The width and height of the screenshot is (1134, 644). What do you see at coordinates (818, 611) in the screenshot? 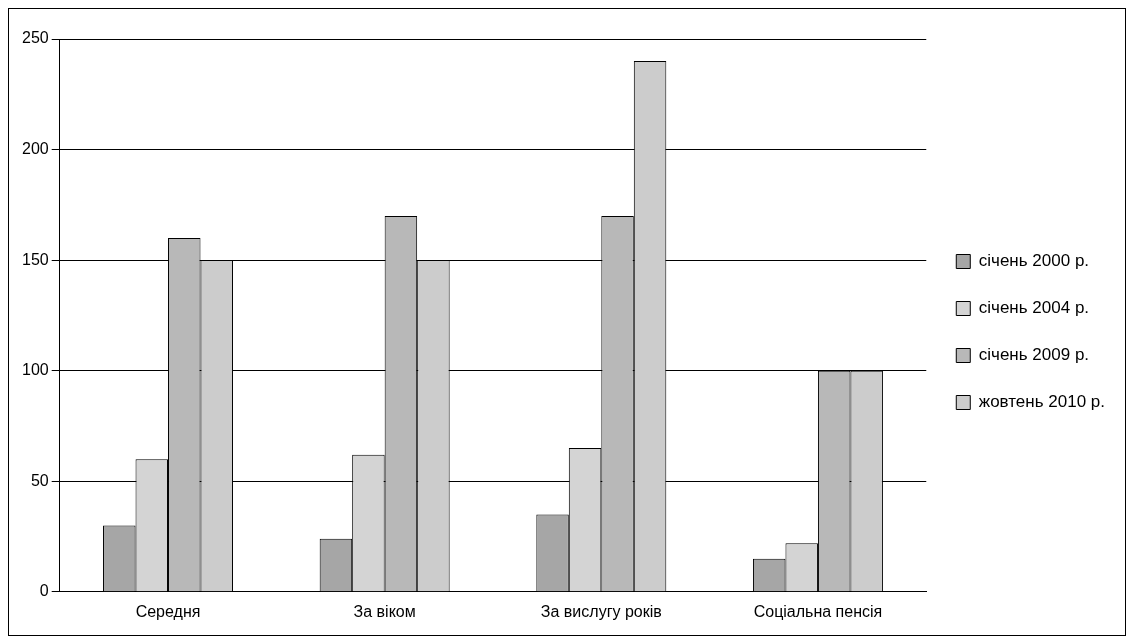
I see `x-tick-label: Соціальна пенсія` at bounding box center [818, 611].